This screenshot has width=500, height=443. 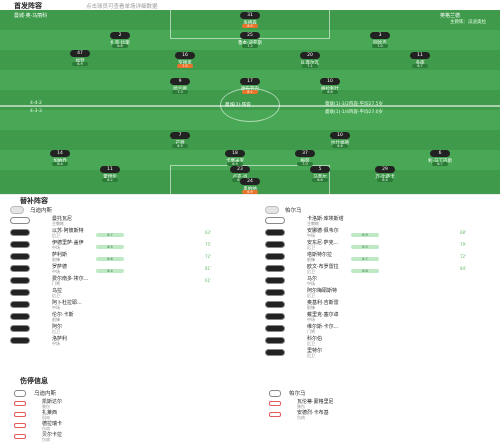 I want to click on away-player: 10拉什福德6.8, so click(x=340, y=140).